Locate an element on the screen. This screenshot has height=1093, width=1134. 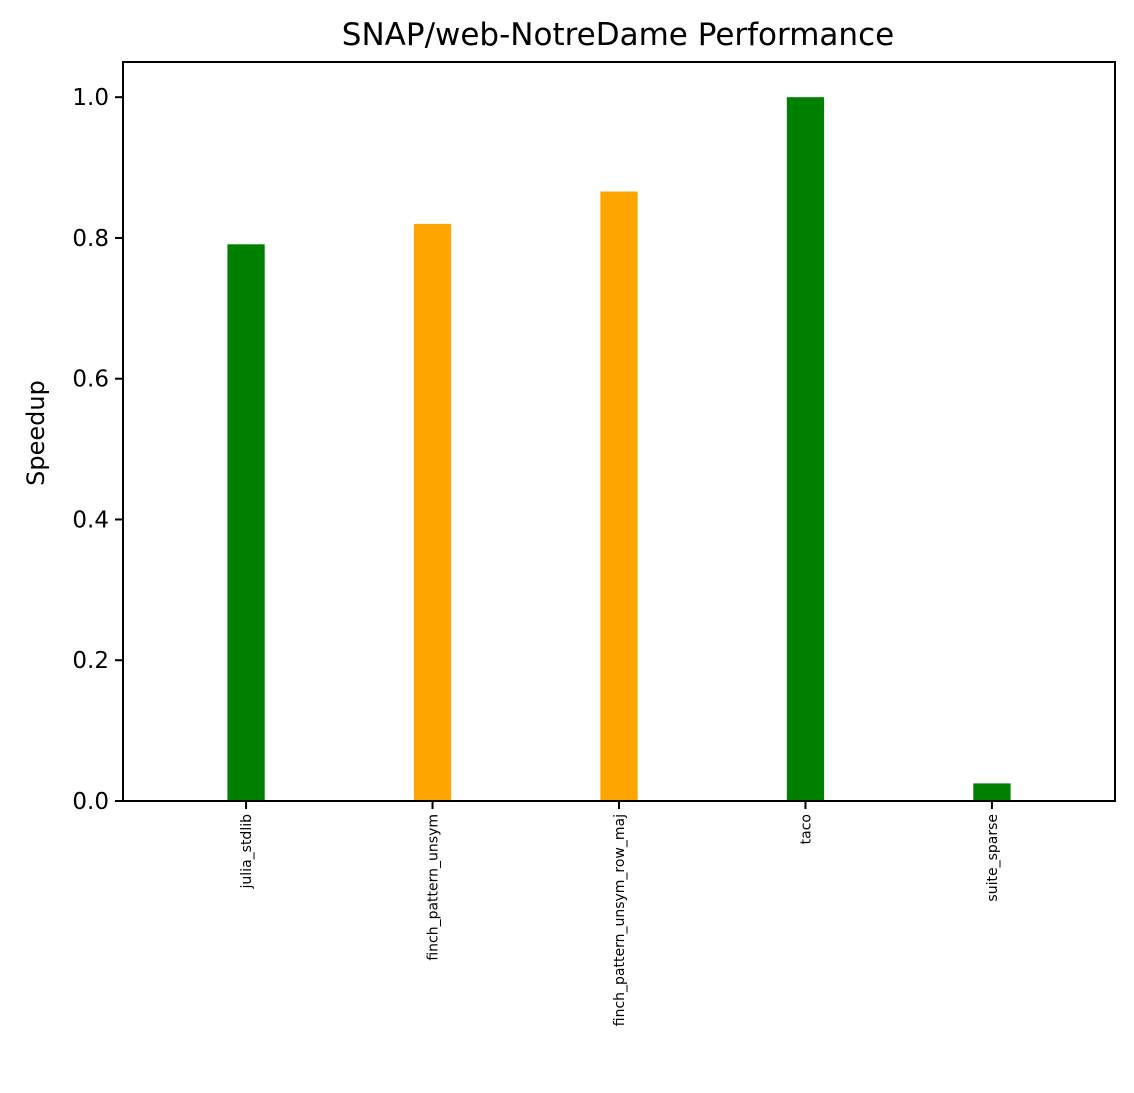
y-tick-label: 0.8 is located at coordinates (90, 239).